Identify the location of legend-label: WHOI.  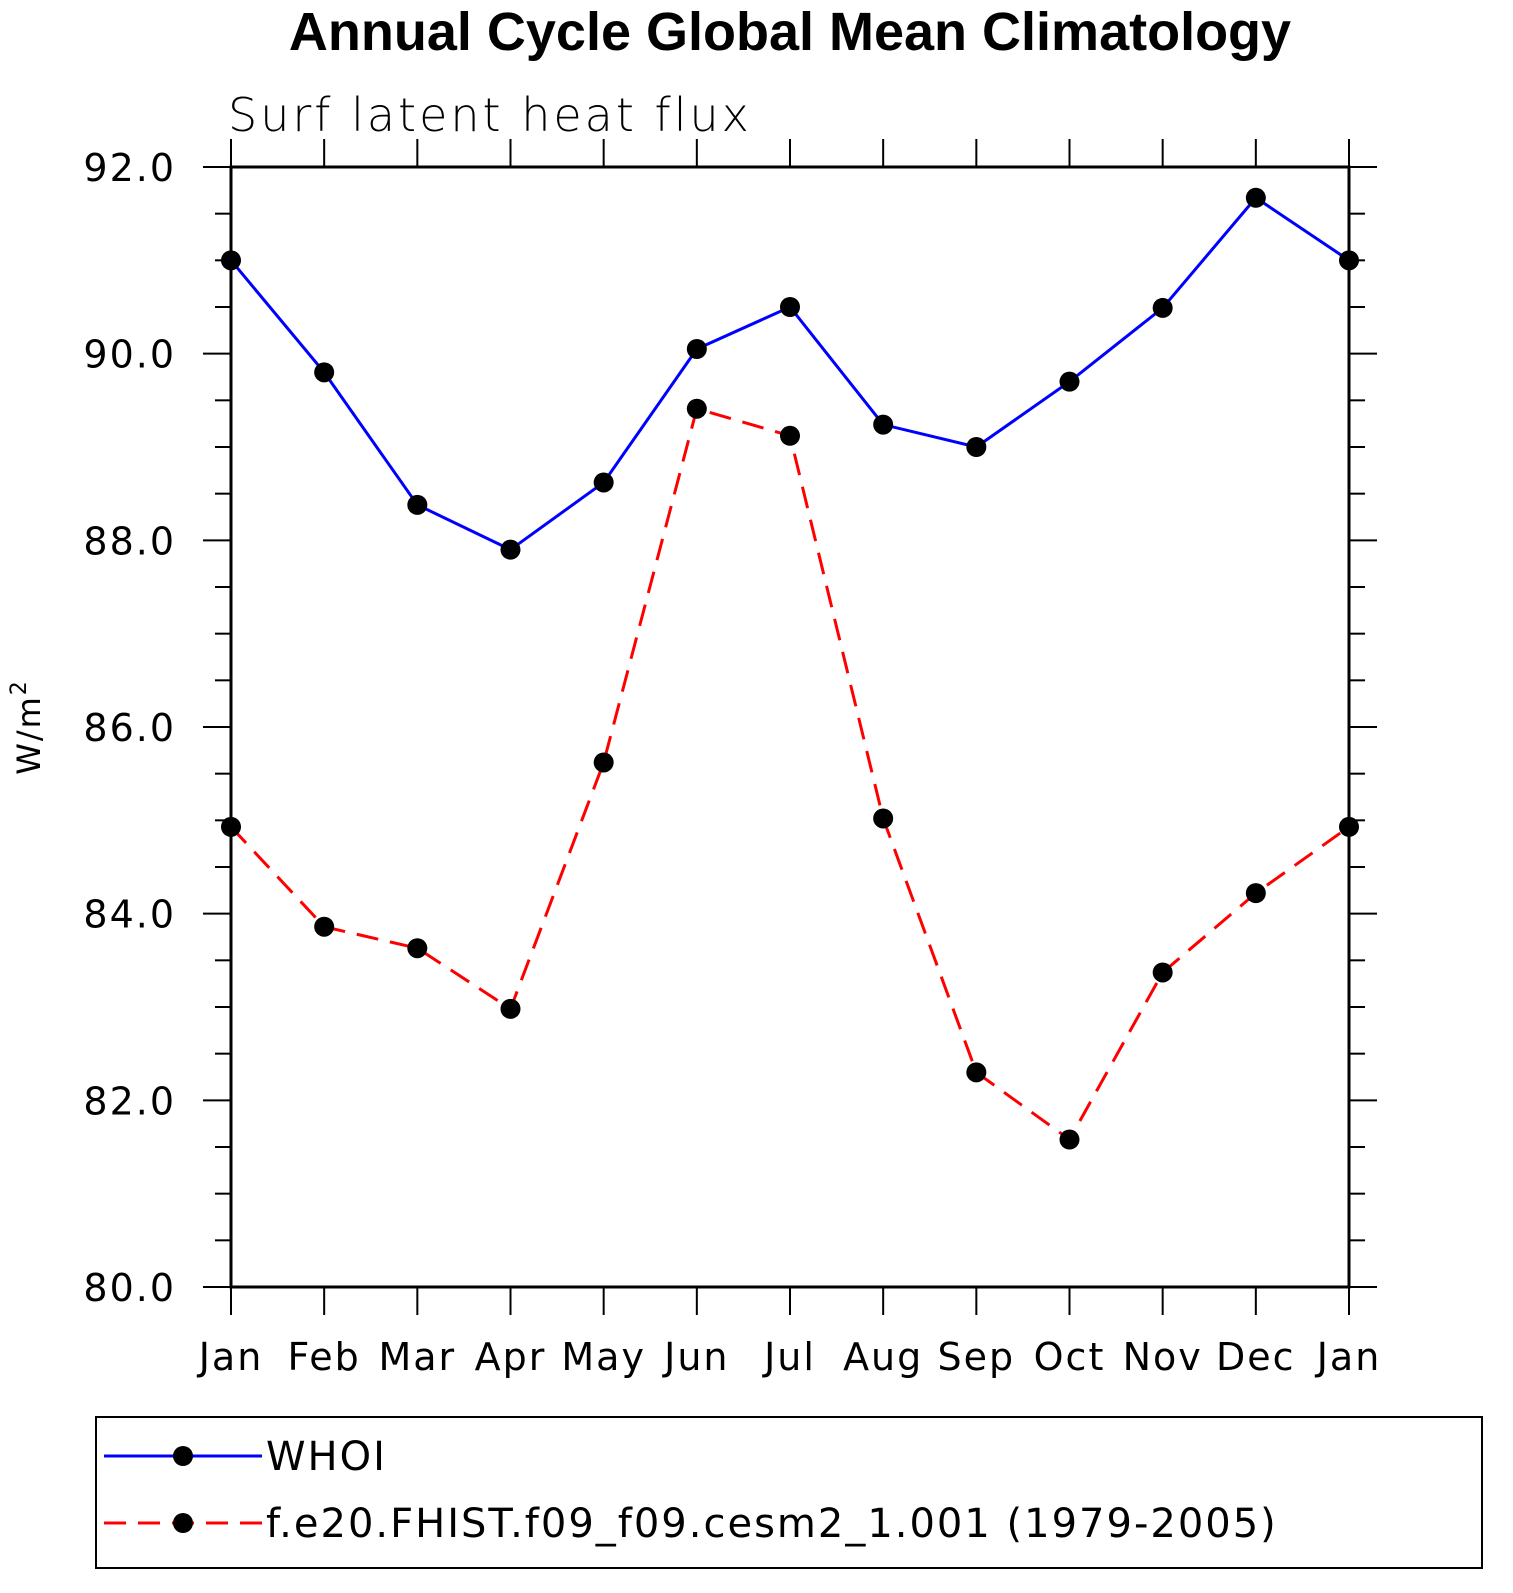
(326, 1457).